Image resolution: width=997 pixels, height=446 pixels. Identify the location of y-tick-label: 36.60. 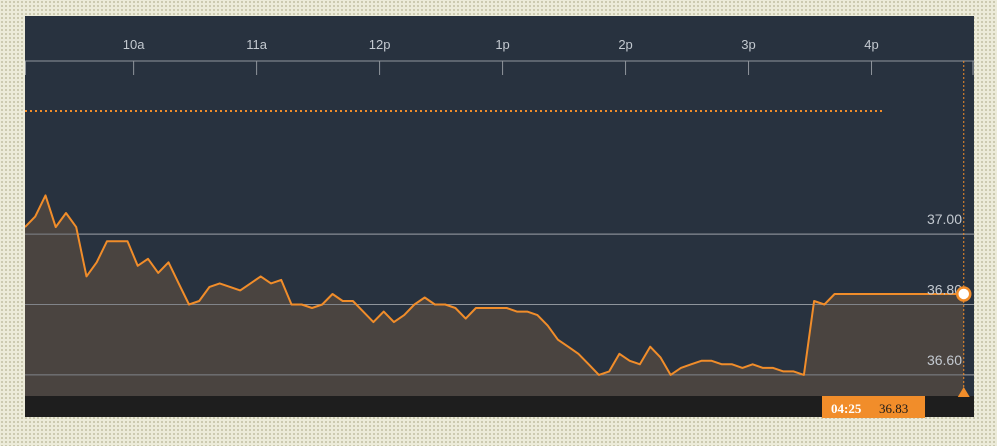
(944, 360).